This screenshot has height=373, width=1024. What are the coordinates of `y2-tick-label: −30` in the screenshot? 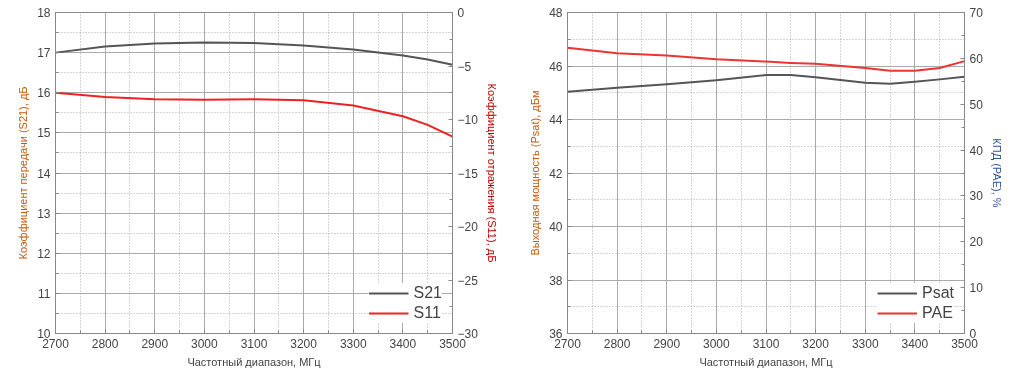 It's located at (468, 334).